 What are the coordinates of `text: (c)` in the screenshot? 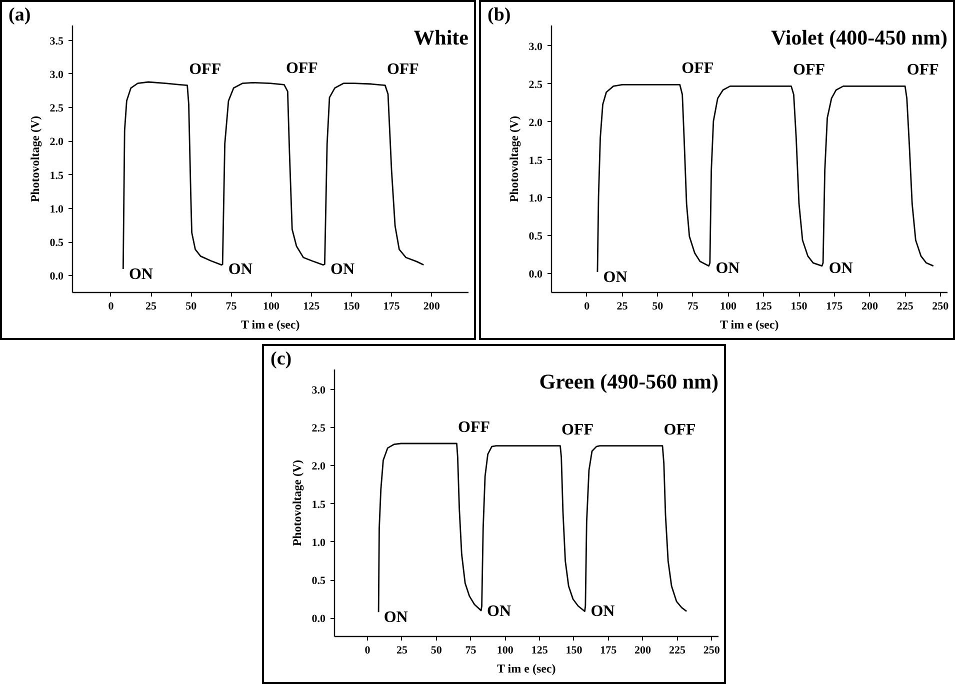 It's located at (281, 359).